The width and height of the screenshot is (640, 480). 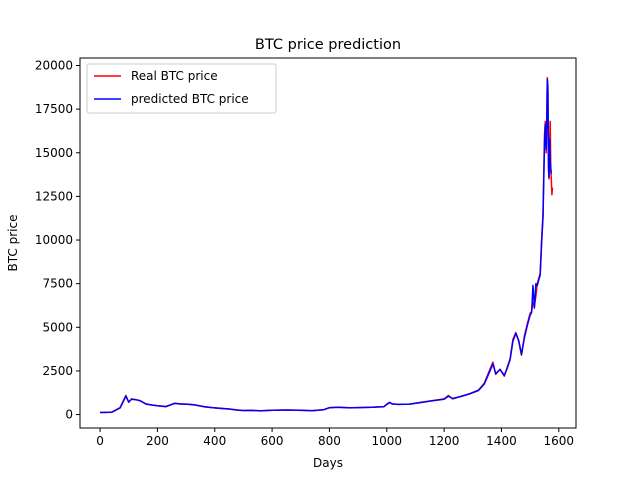 What do you see at coordinates (54, 66) in the screenshot?
I see `y-tick-label: 20000` at bounding box center [54, 66].